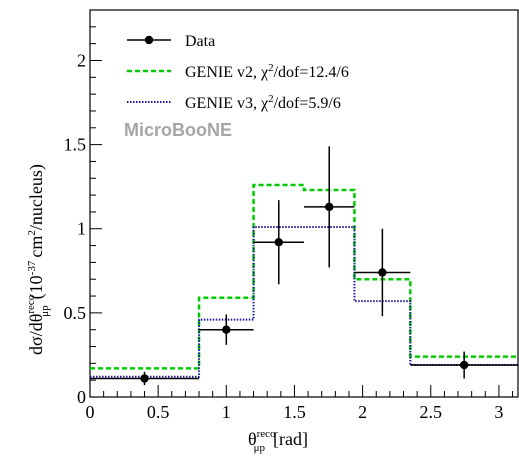  I want to click on y-tick-label: 1.5, so click(75, 145).